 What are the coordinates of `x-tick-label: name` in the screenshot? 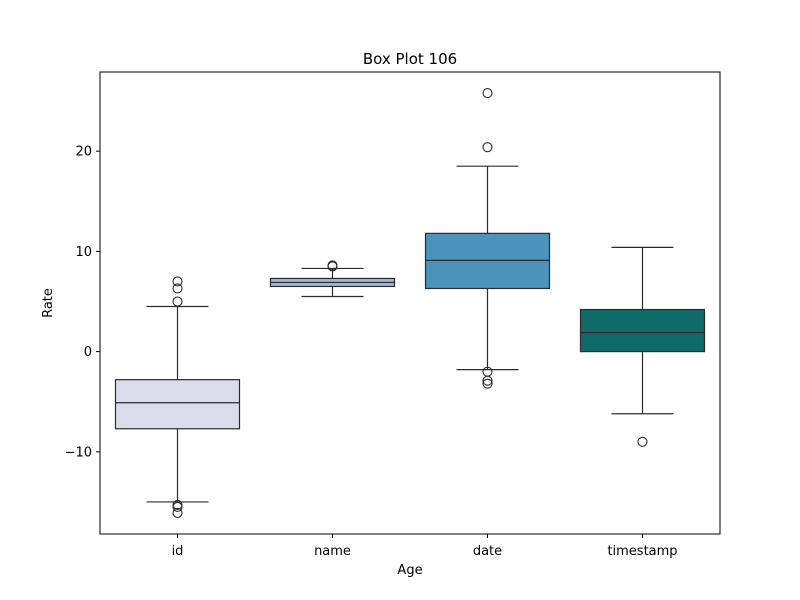 It's located at (332, 551).